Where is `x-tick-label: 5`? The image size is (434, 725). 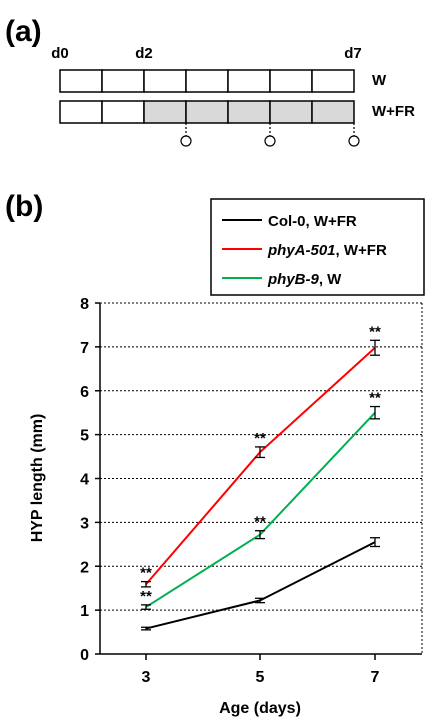 x-tick-label: 5 is located at coordinates (260, 677).